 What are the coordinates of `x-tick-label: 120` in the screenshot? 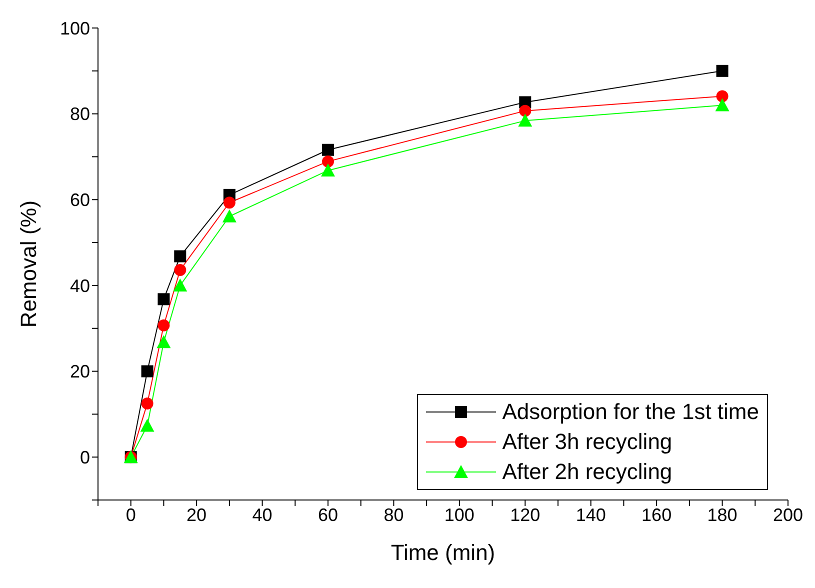 It's located at (525, 514).